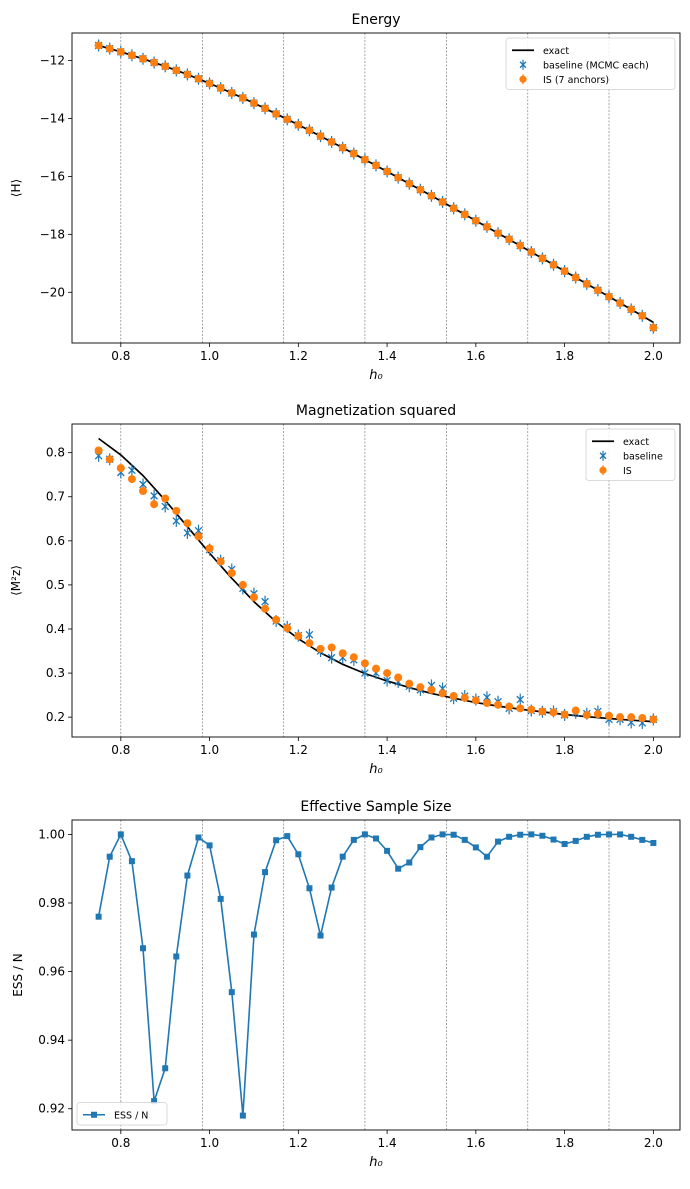 This screenshot has width=690, height=1189. What do you see at coordinates (209, 750) in the screenshot?
I see `x-tick-label: 1.0` at bounding box center [209, 750].